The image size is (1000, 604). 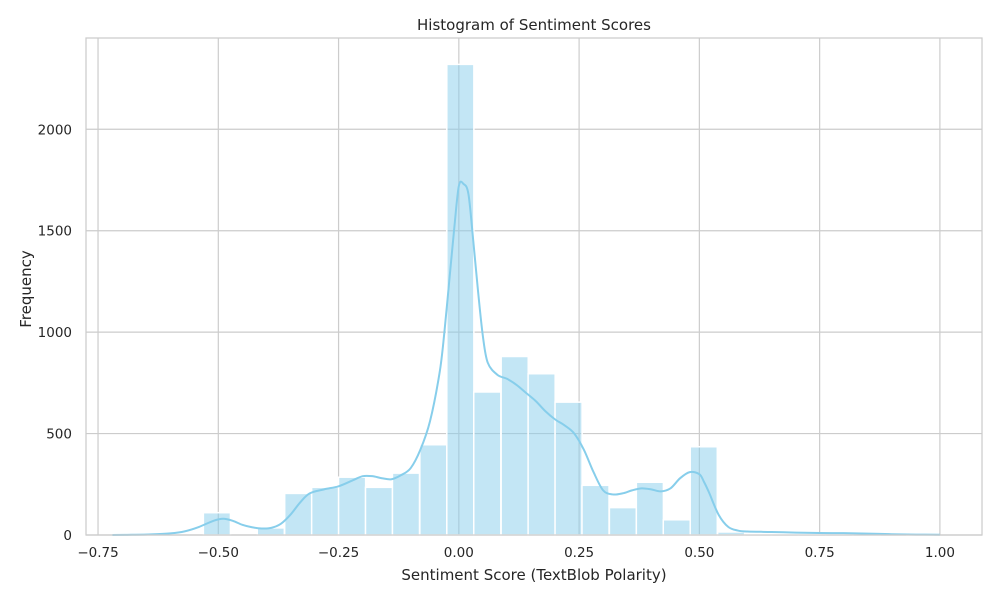 What do you see at coordinates (55, 130) in the screenshot?
I see `y-tick-label: 2000` at bounding box center [55, 130].